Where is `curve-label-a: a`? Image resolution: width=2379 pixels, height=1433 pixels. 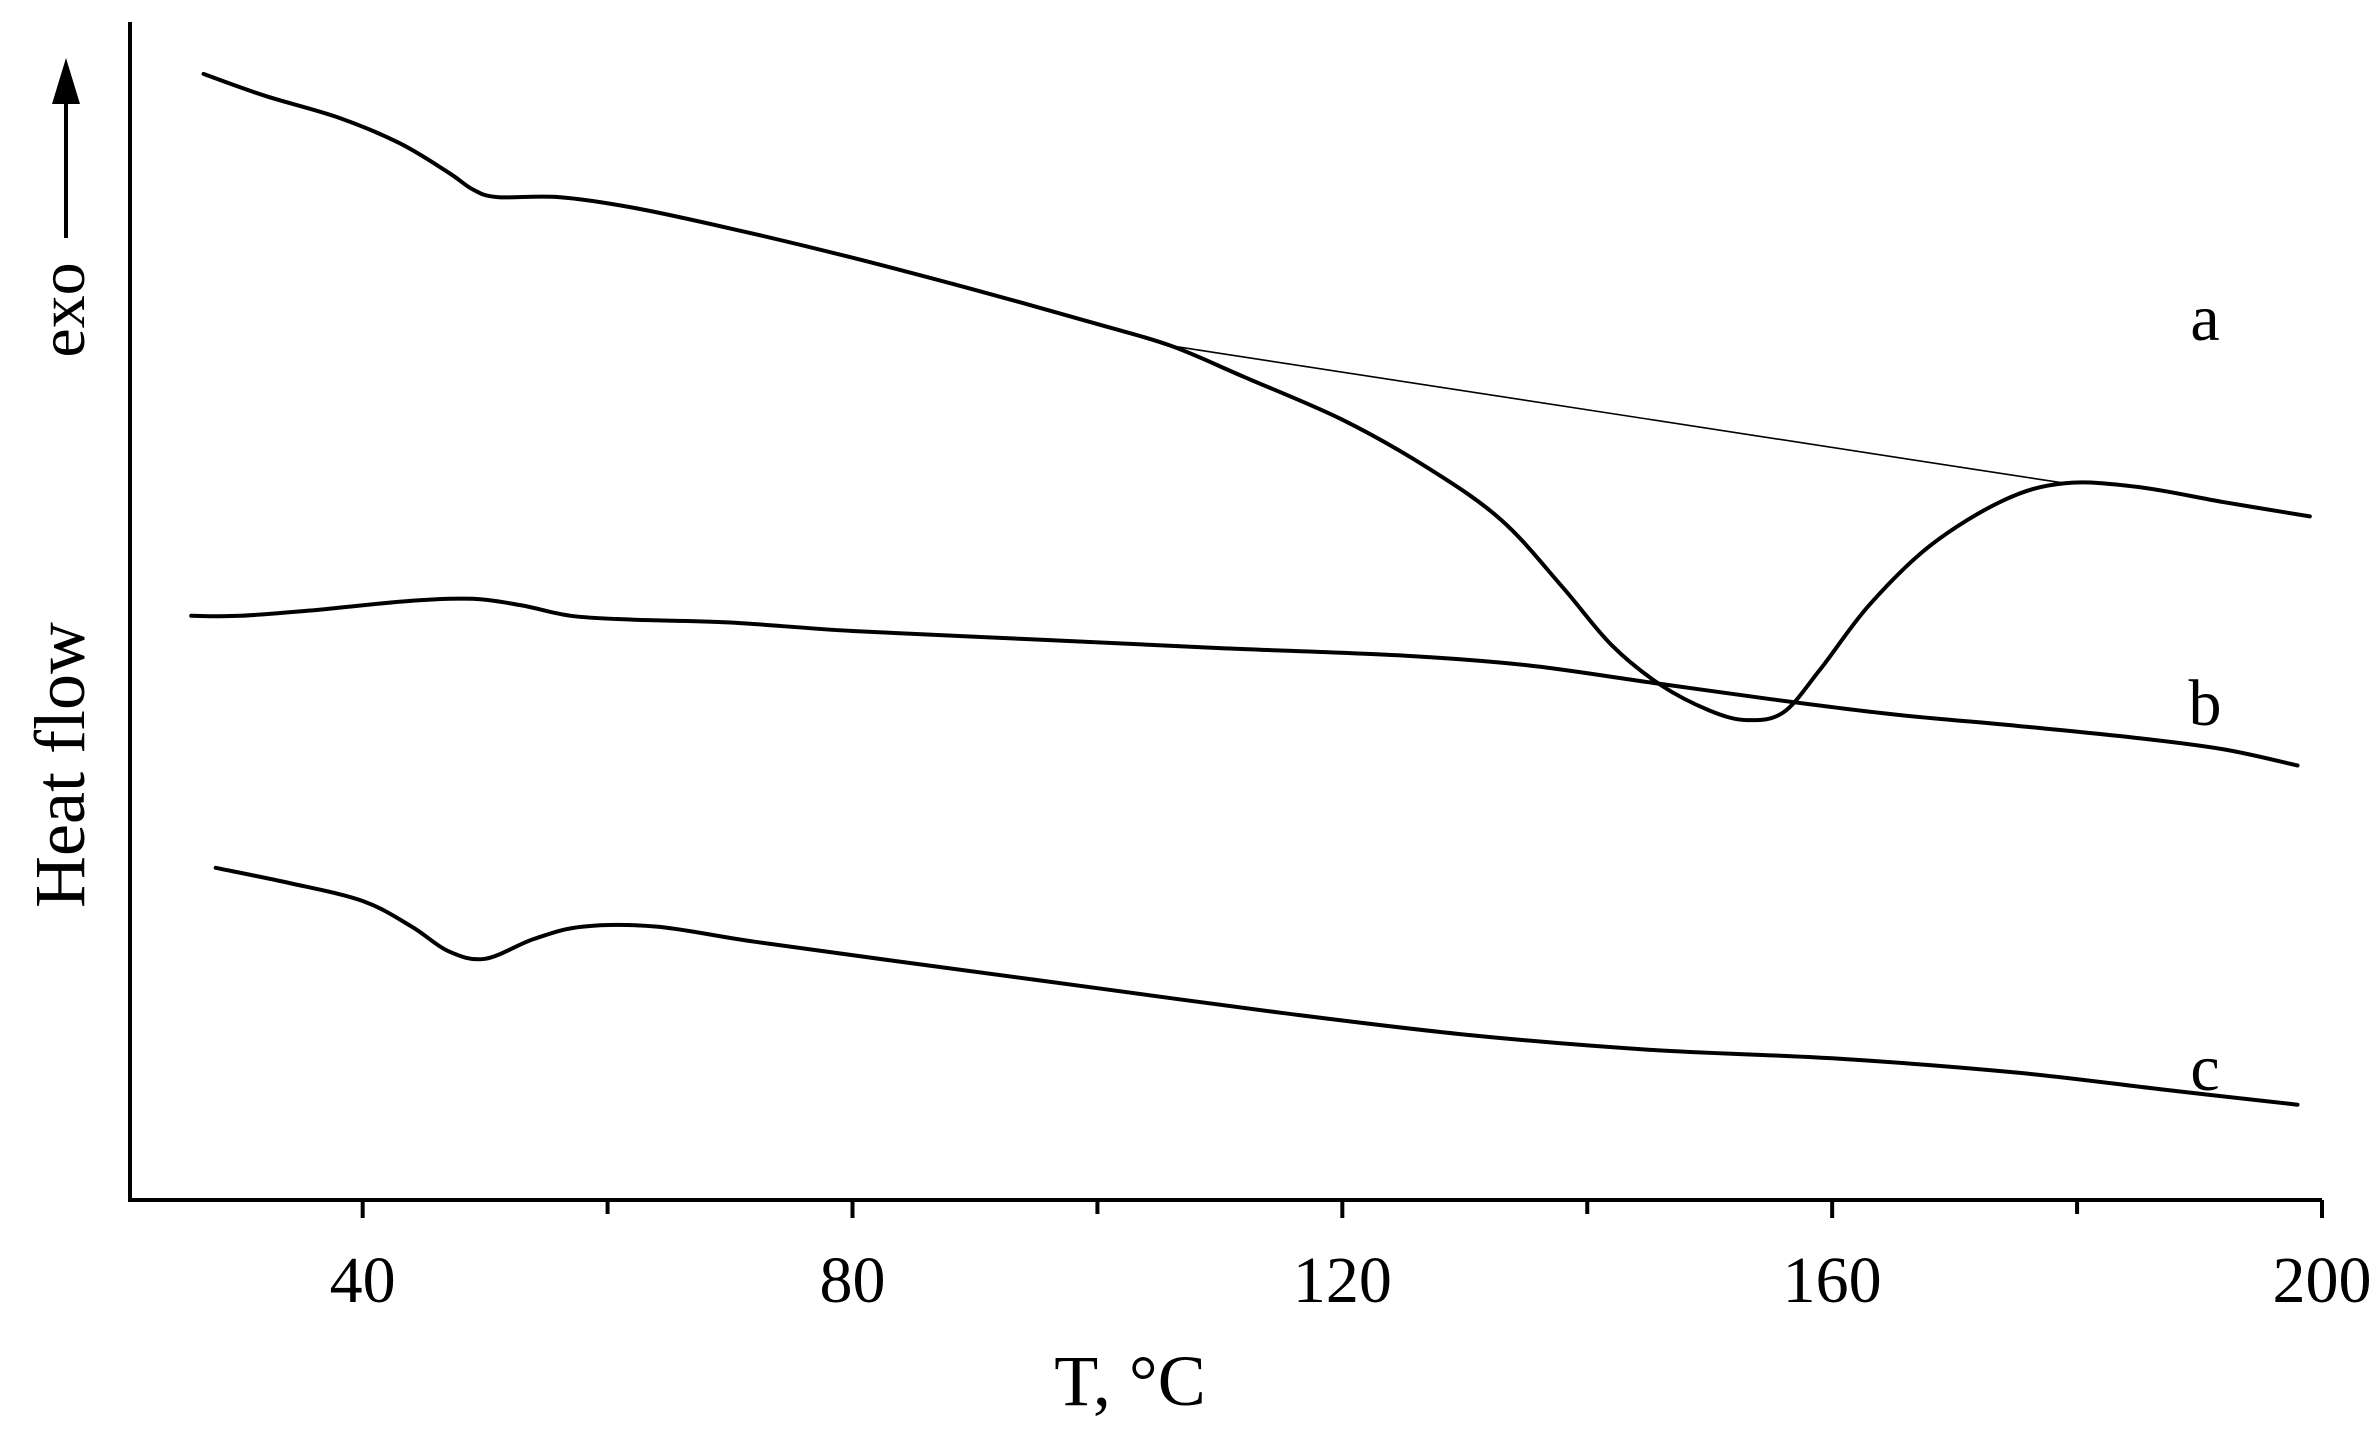 curve-label-a: a is located at coordinates (2204, 318).